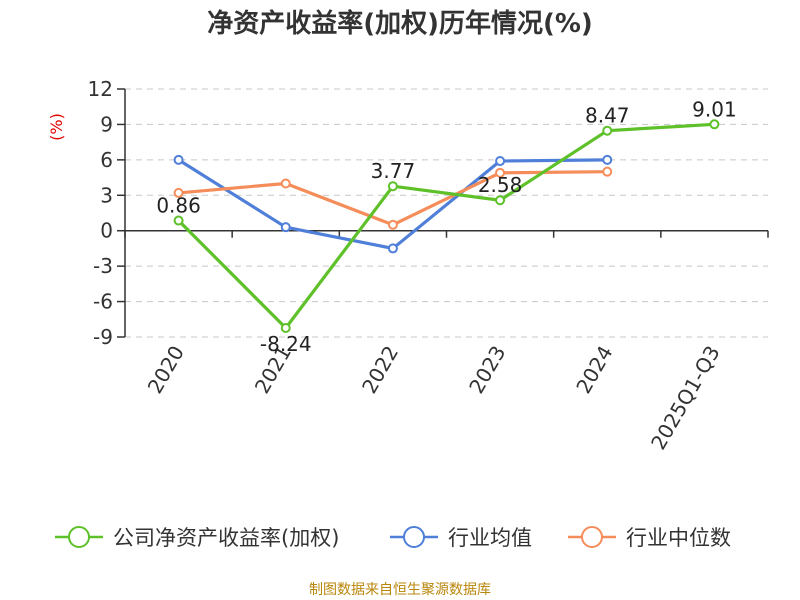 This screenshot has height=600, width=800. What do you see at coordinates (393, 171) in the screenshot?
I see `data-label: 3.77` at bounding box center [393, 171].